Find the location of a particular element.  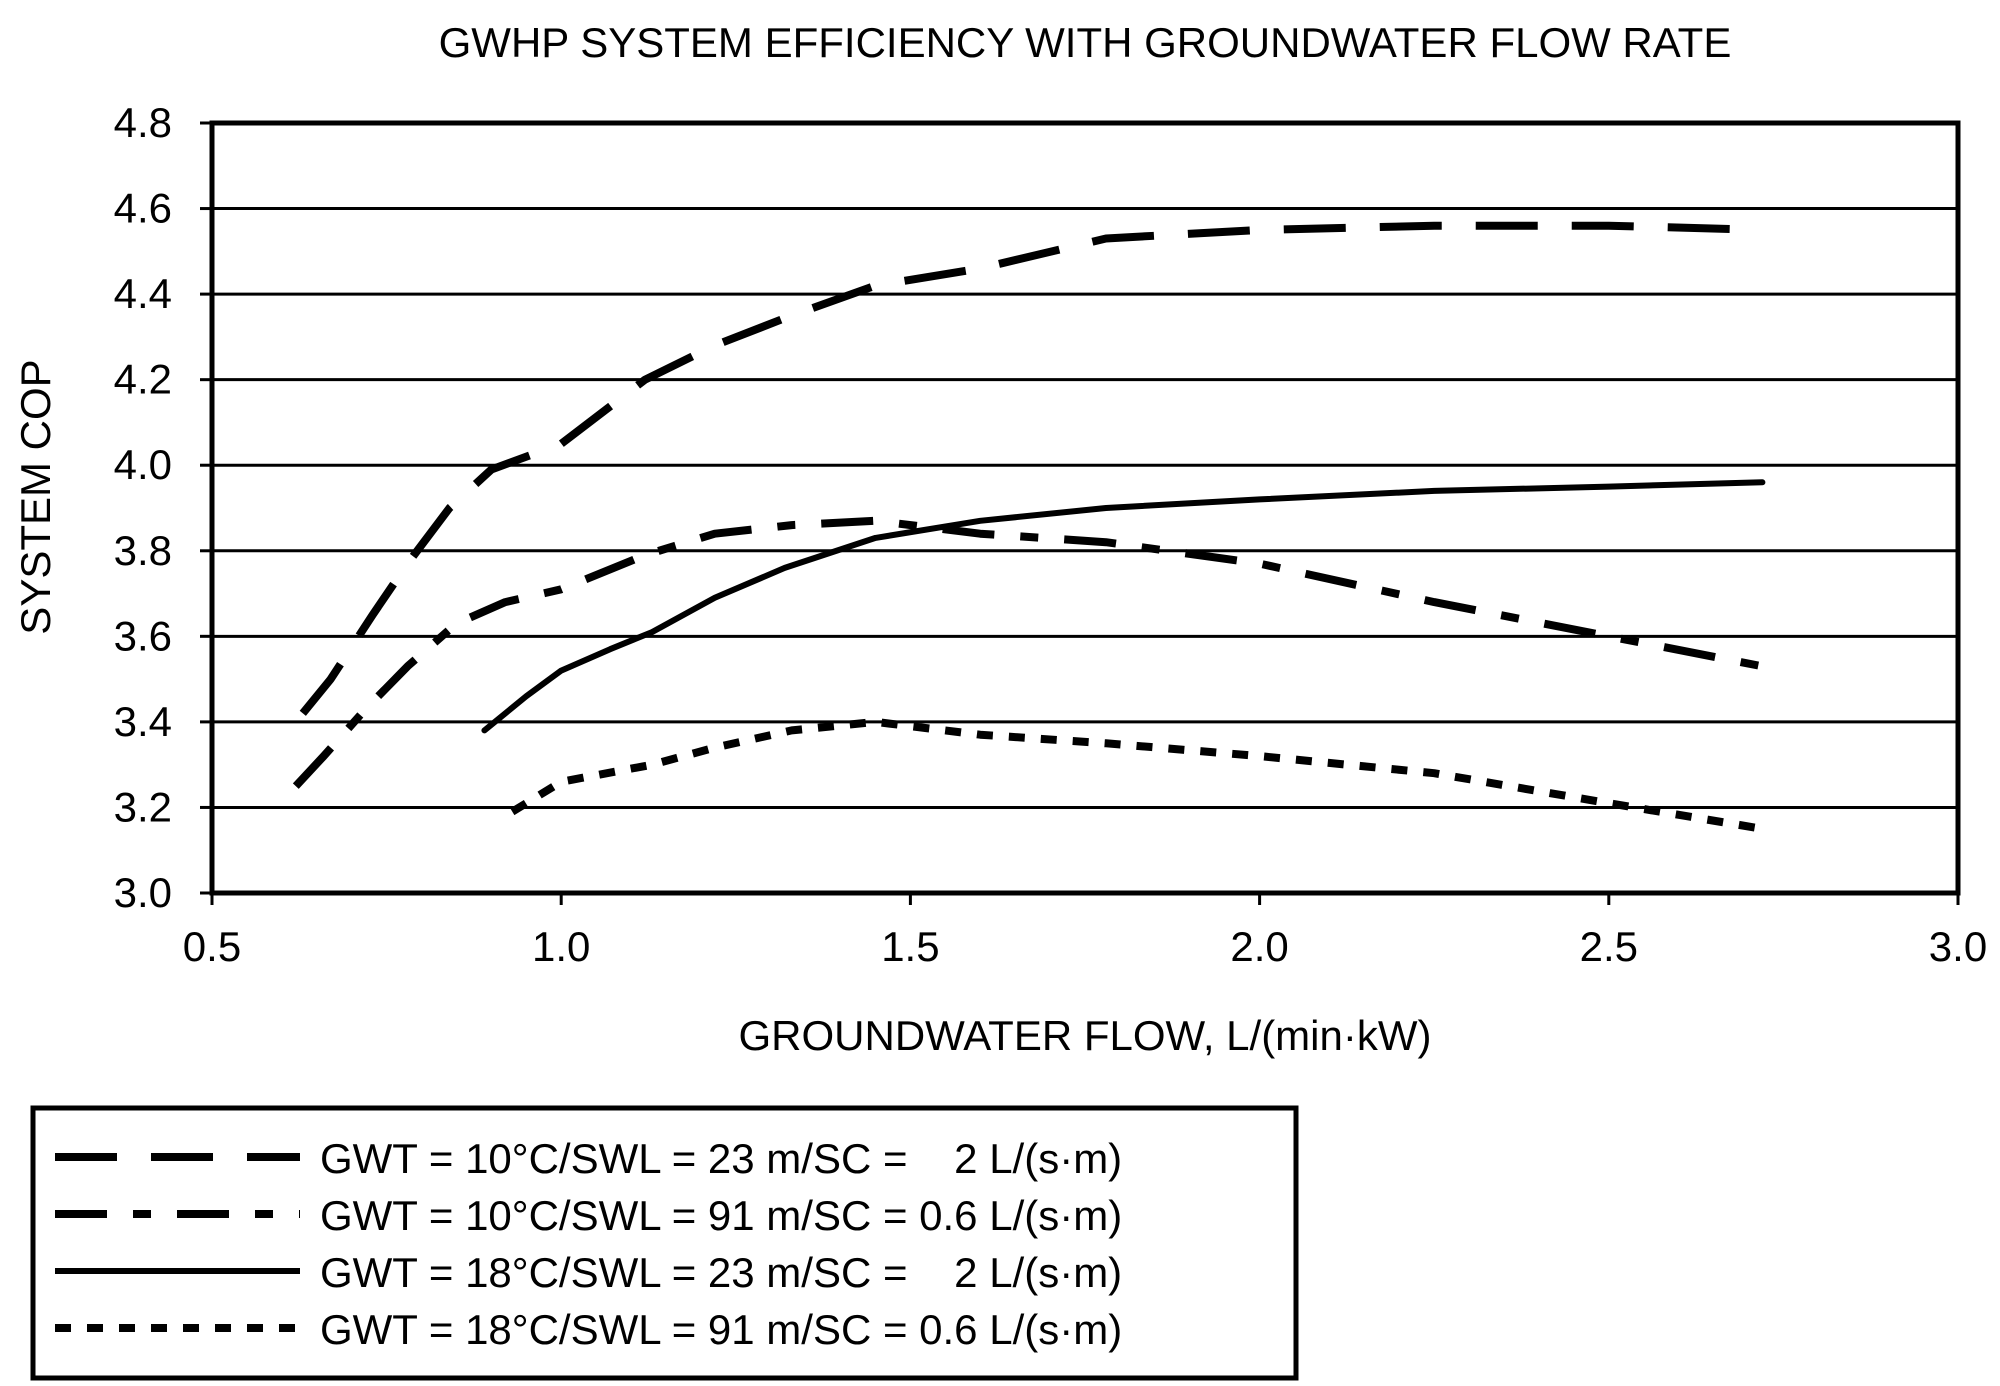

y-tick-label-1: 3.2 is located at coordinates (143, 806).